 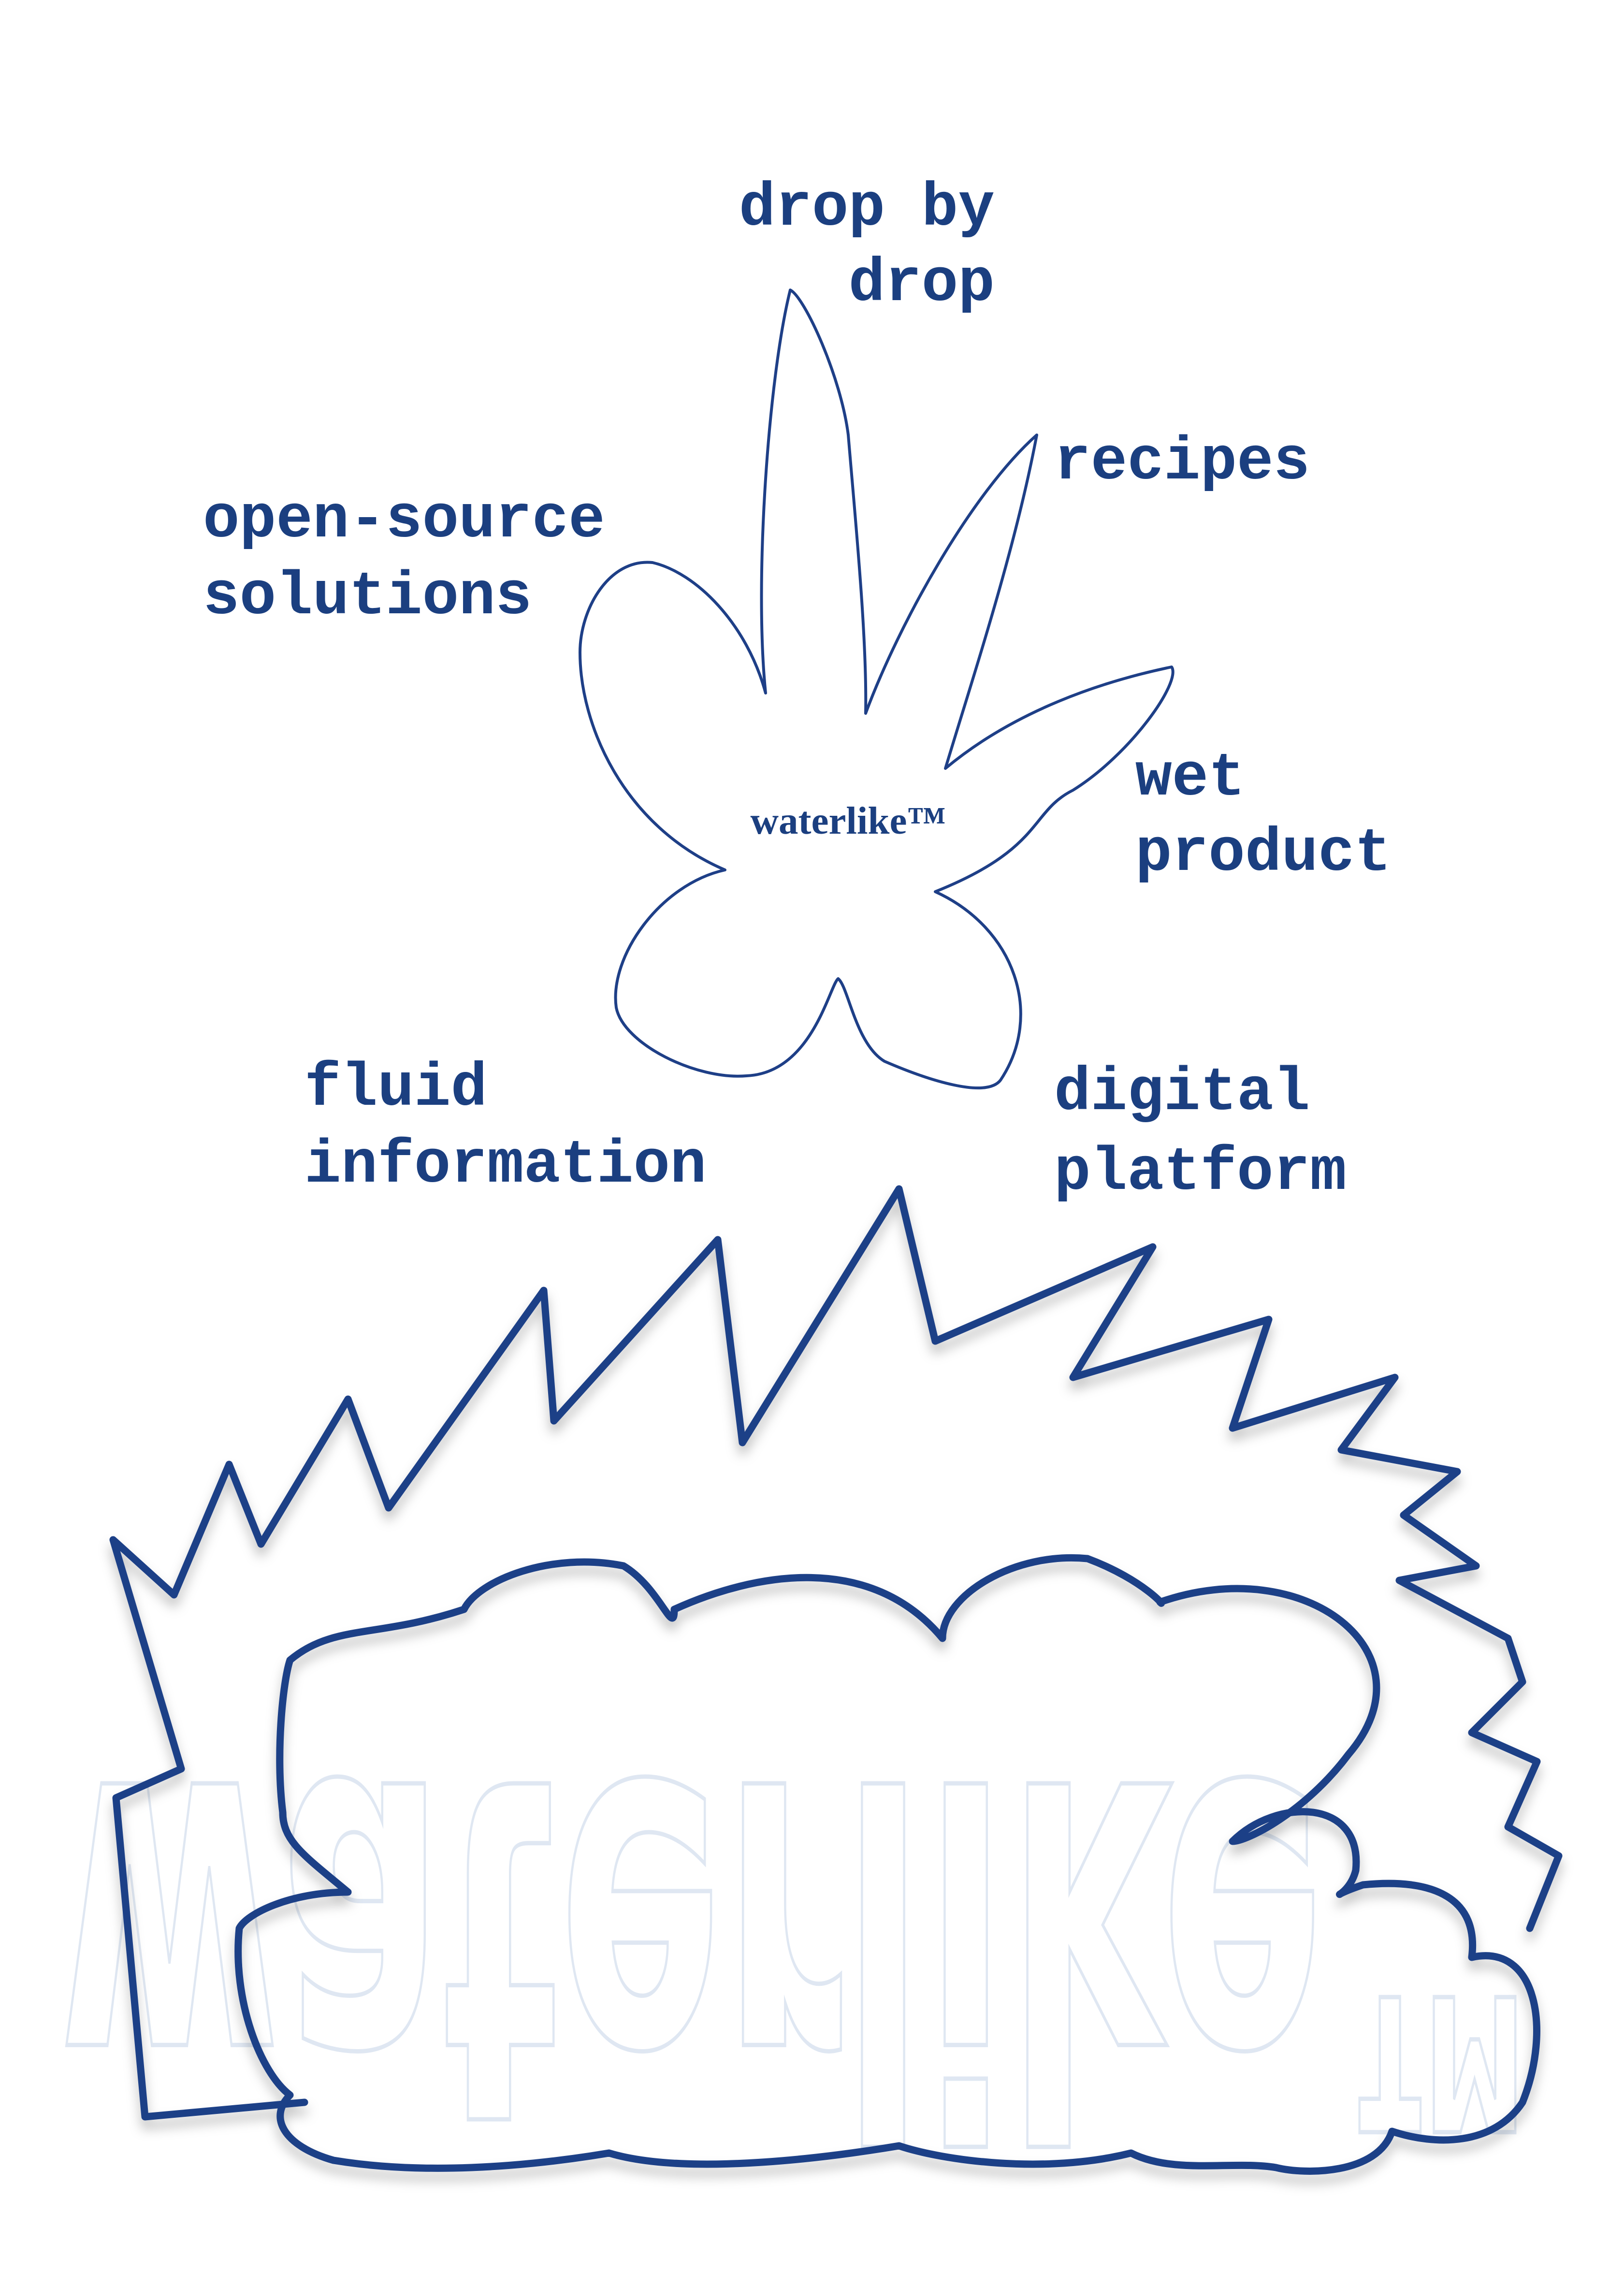 What do you see at coordinates (876, 690) in the screenshot?
I see `flower` at bounding box center [876, 690].